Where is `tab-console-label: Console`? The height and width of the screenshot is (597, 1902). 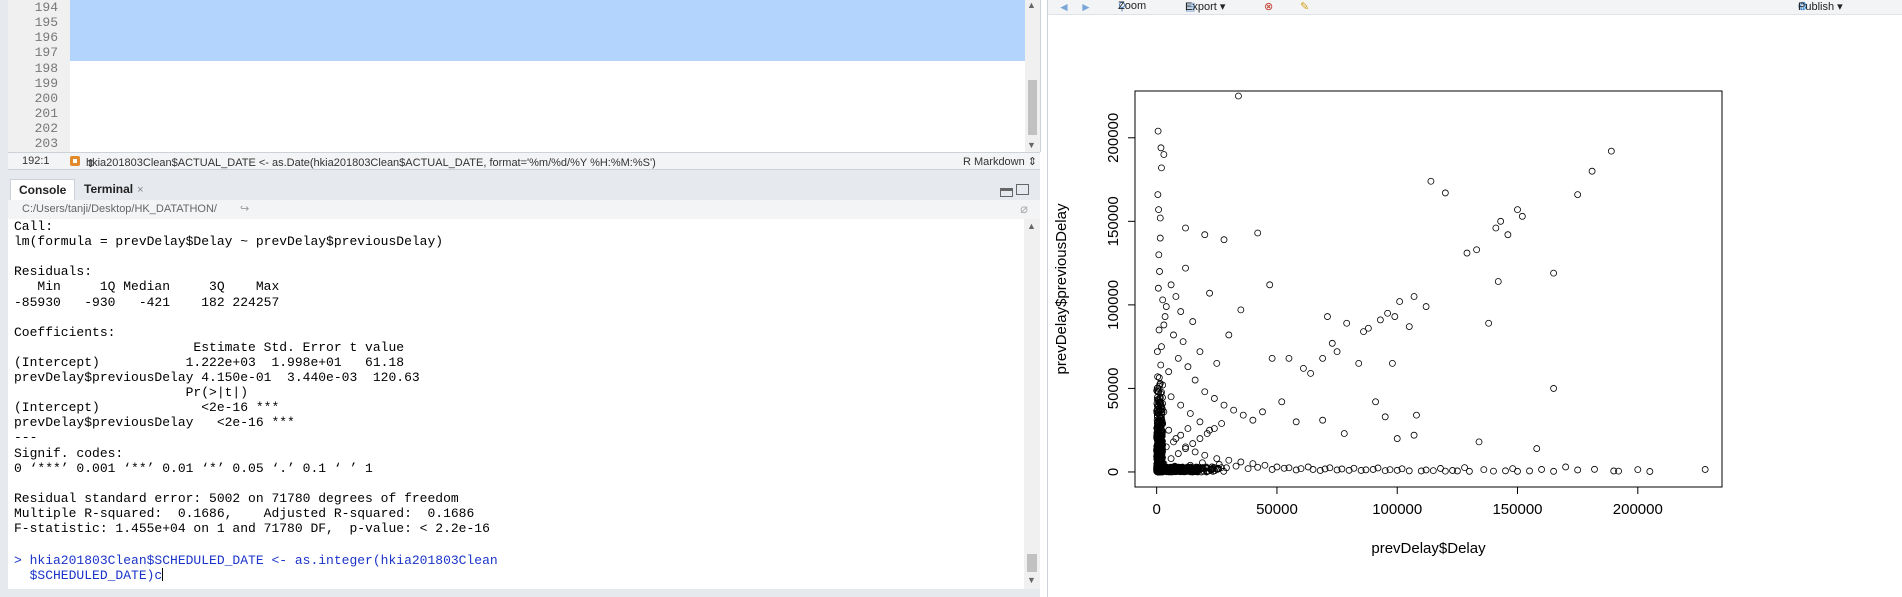 tab-console-label: Console is located at coordinates (43, 190).